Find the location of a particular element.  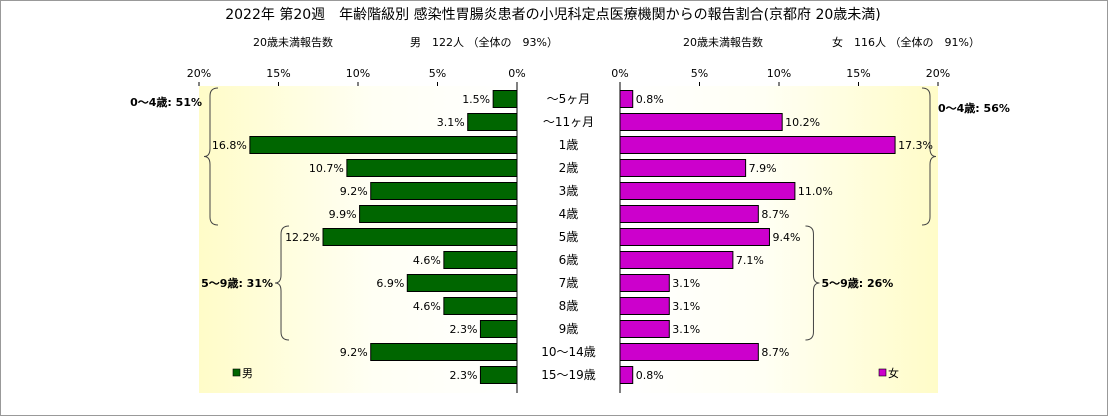

male-header-label: 20歳未満報告数 is located at coordinates (293, 42).